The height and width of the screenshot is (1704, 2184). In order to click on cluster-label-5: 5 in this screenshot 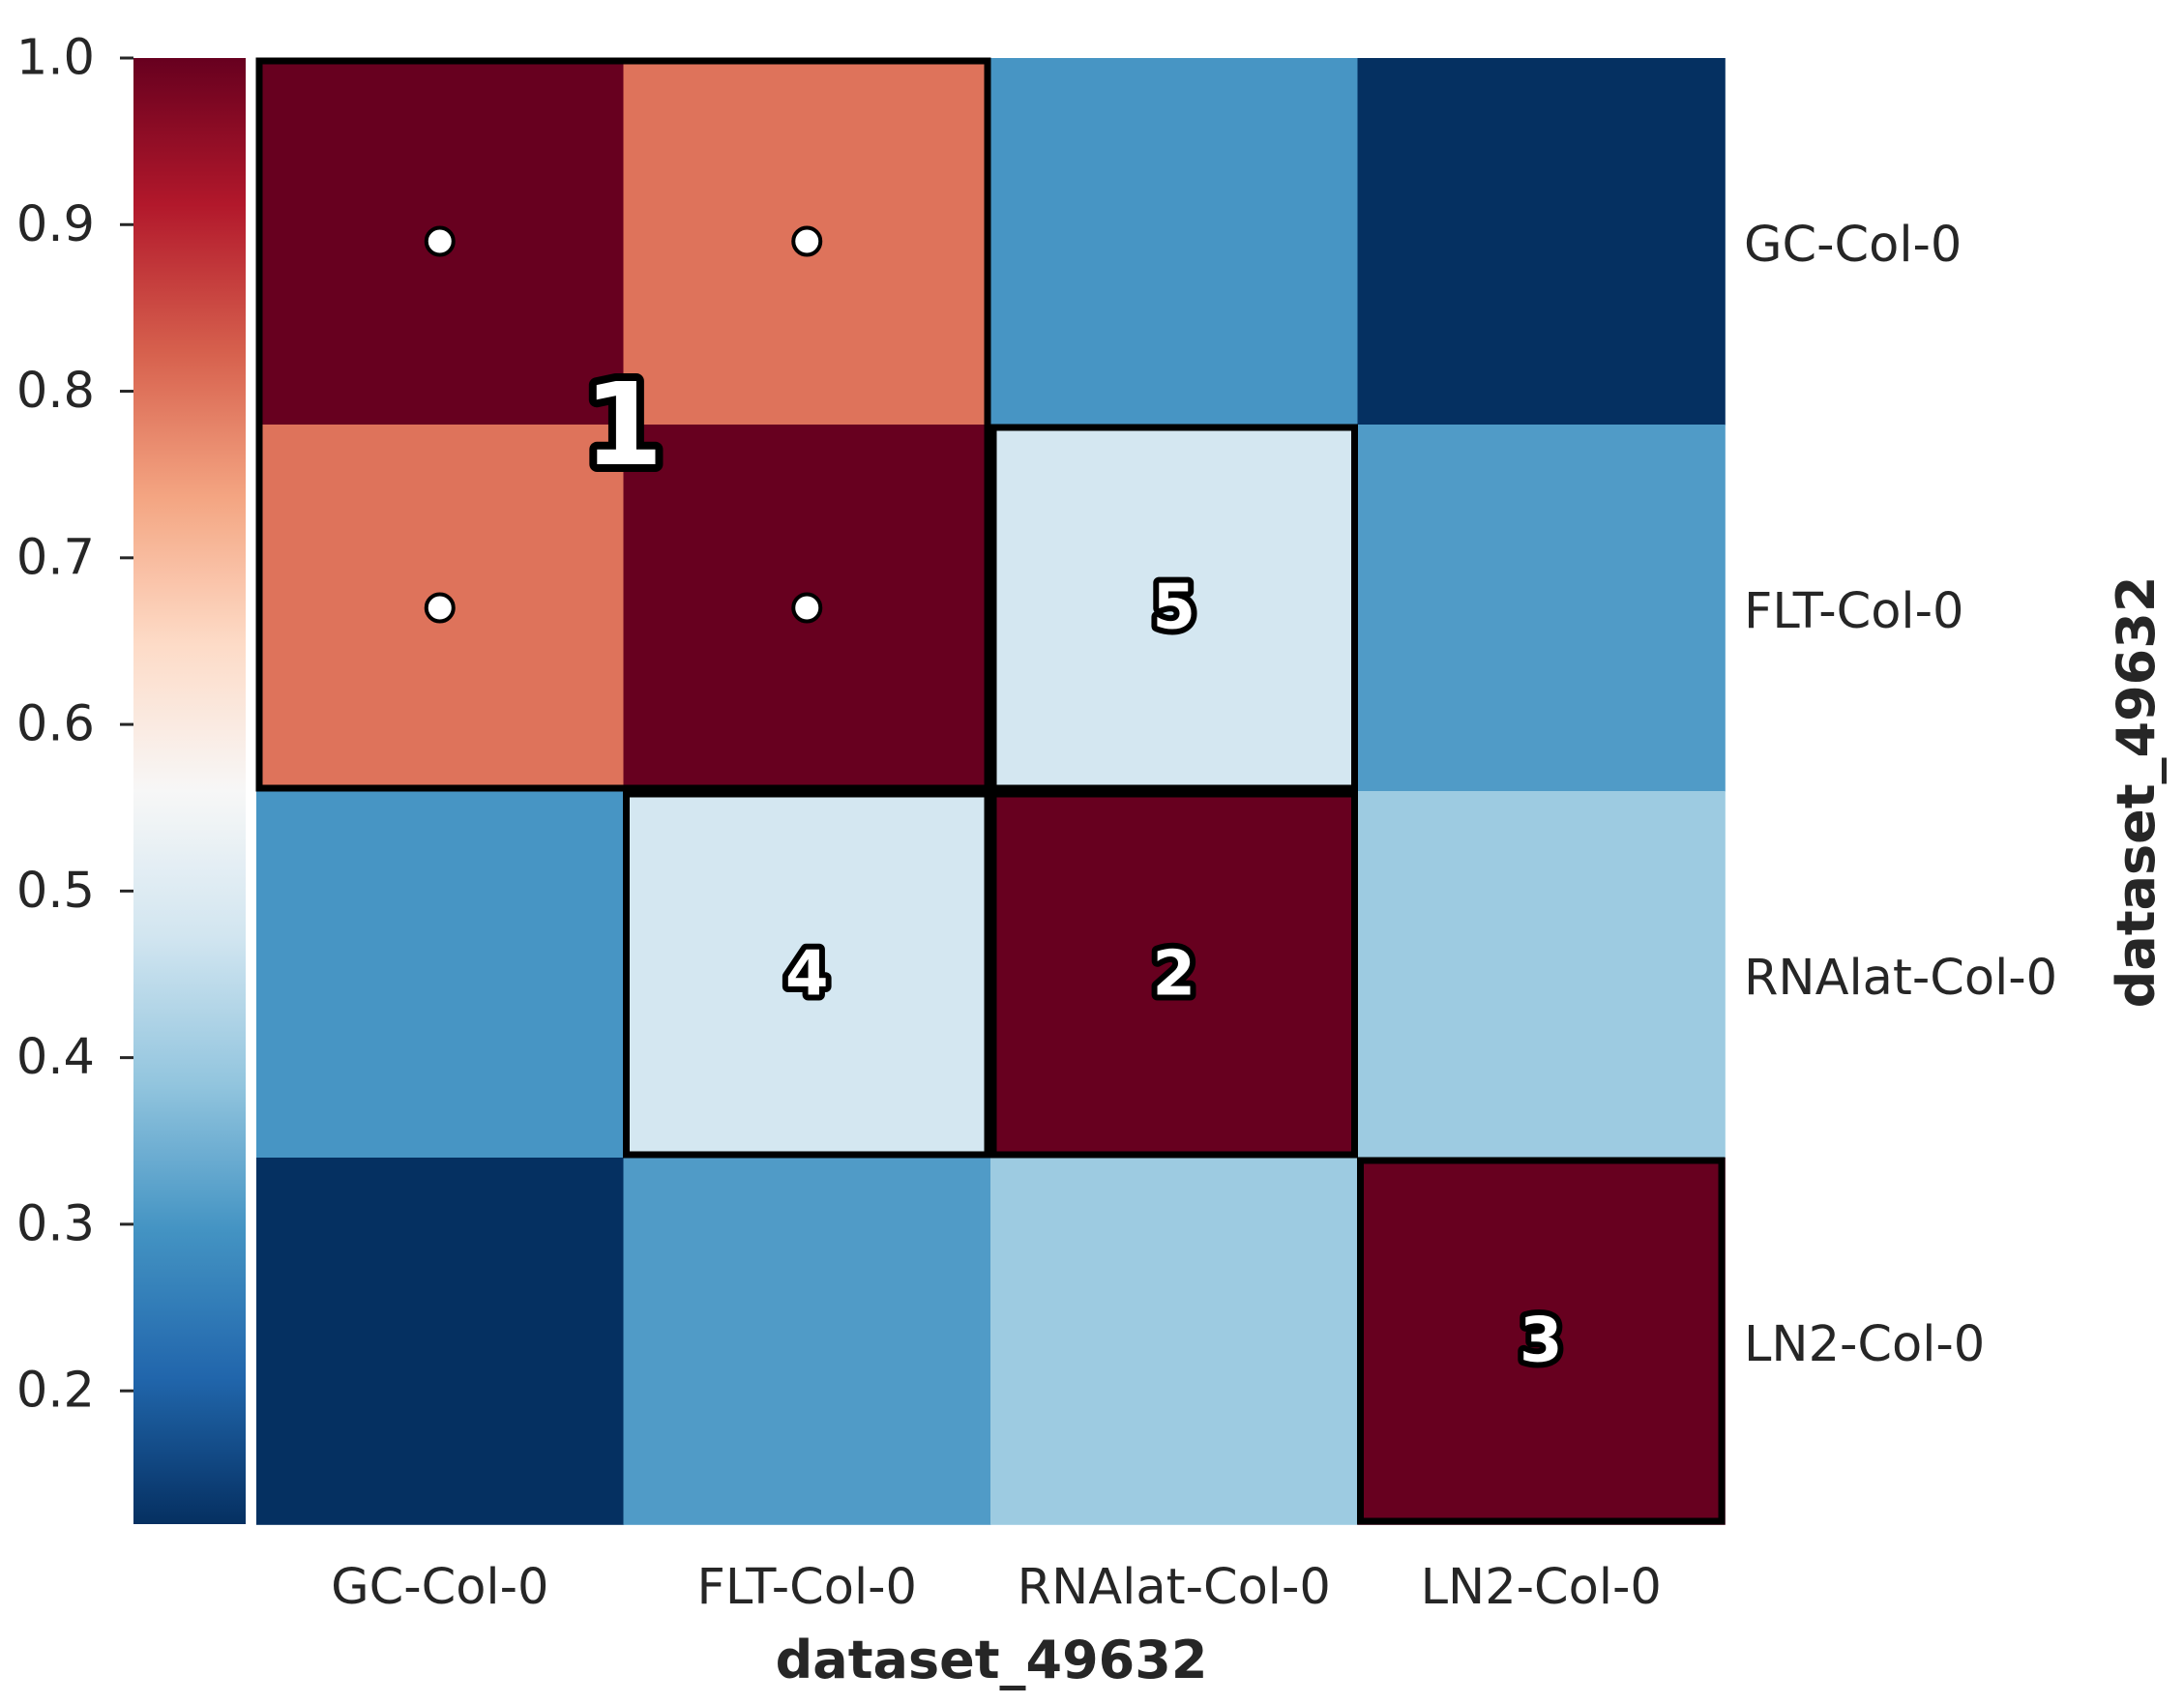, I will do `click(1173, 608)`.